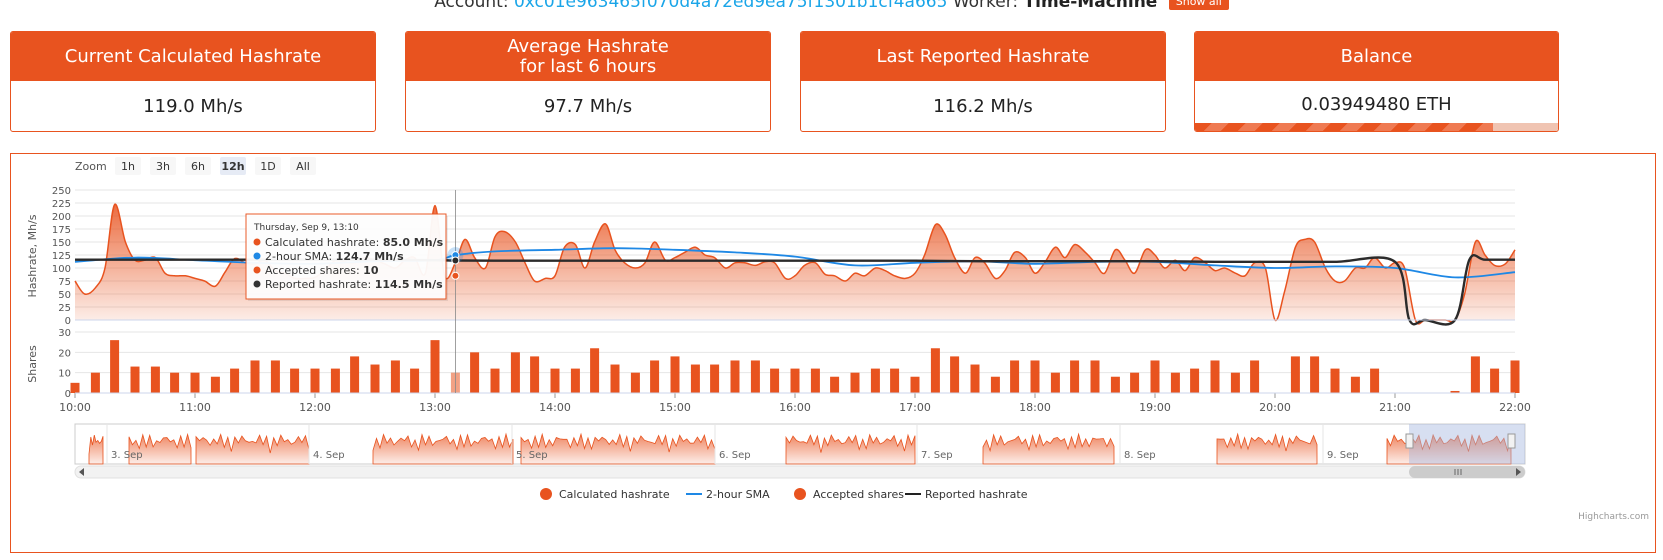 This screenshot has height=560, width=1663. I want to click on shares-axis-label: Shares, so click(32, 364).